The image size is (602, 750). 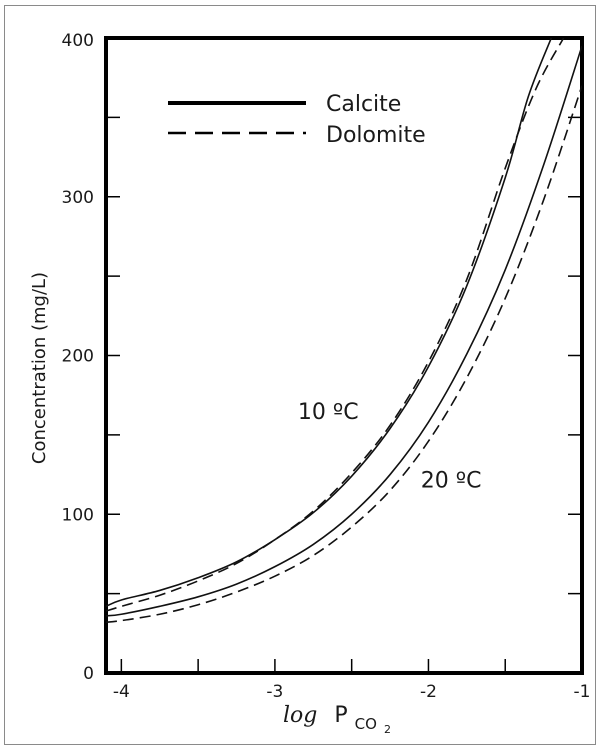 What do you see at coordinates (121, 692) in the screenshot?
I see `x-tick-label: -4` at bounding box center [121, 692].